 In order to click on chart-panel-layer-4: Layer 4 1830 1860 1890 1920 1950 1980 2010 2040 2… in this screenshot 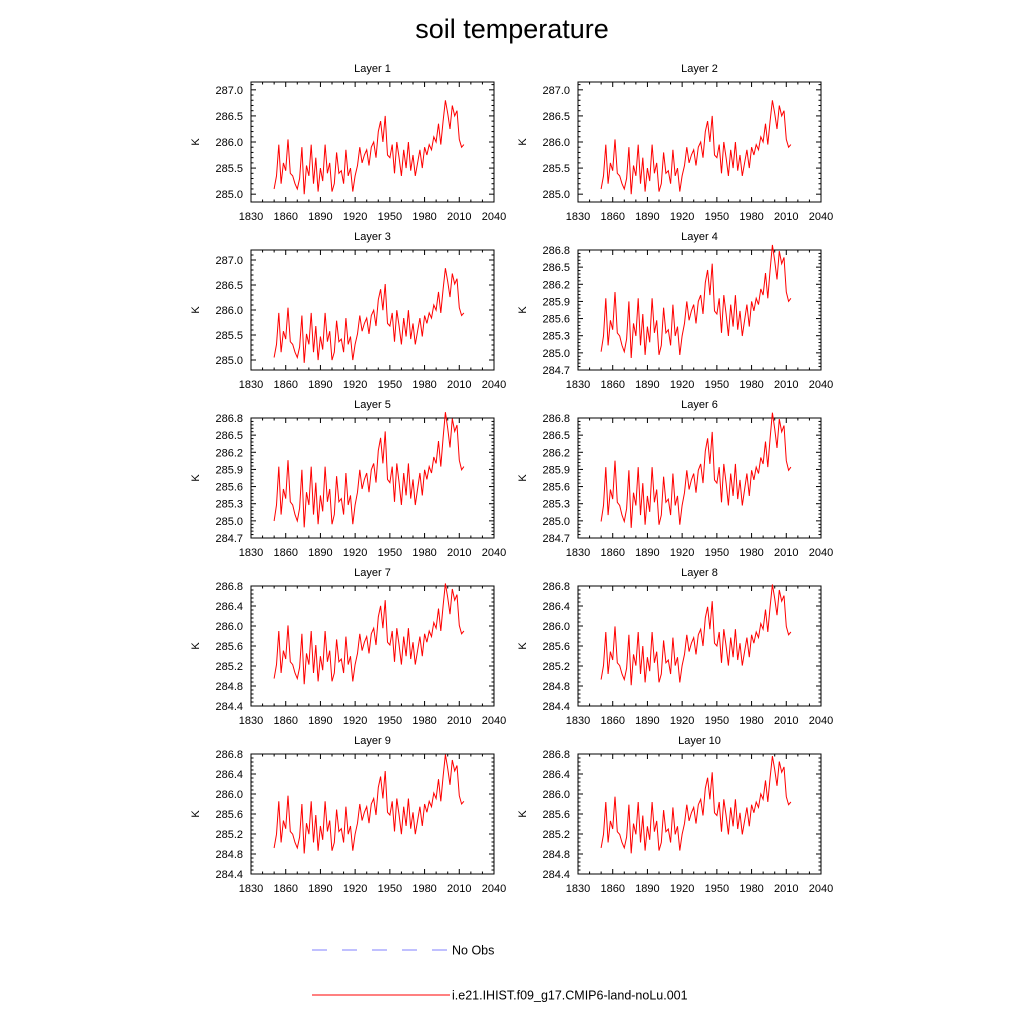, I will do `click(675, 311)`.